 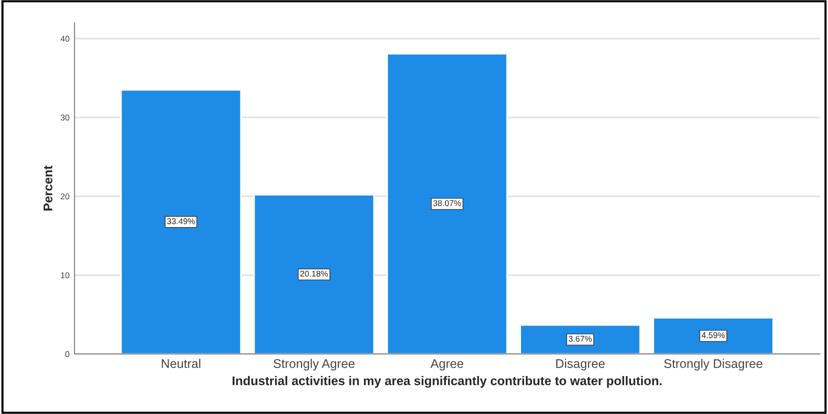 What do you see at coordinates (447, 382) in the screenshot?
I see `x-axis-title: Industrial activities in my area significantly contribute to water pollution.` at bounding box center [447, 382].